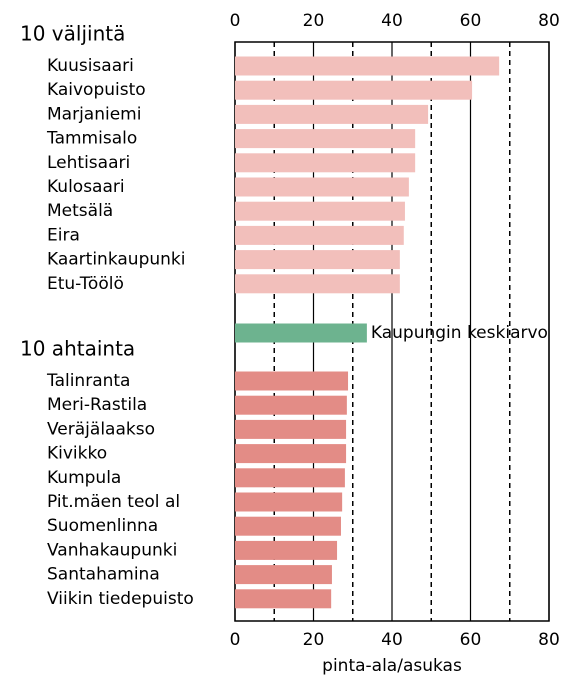 The height and width of the screenshot is (679, 588). What do you see at coordinates (392, 666) in the screenshot?
I see `x-axis-label: pinta-ala/asukas` at bounding box center [392, 666].